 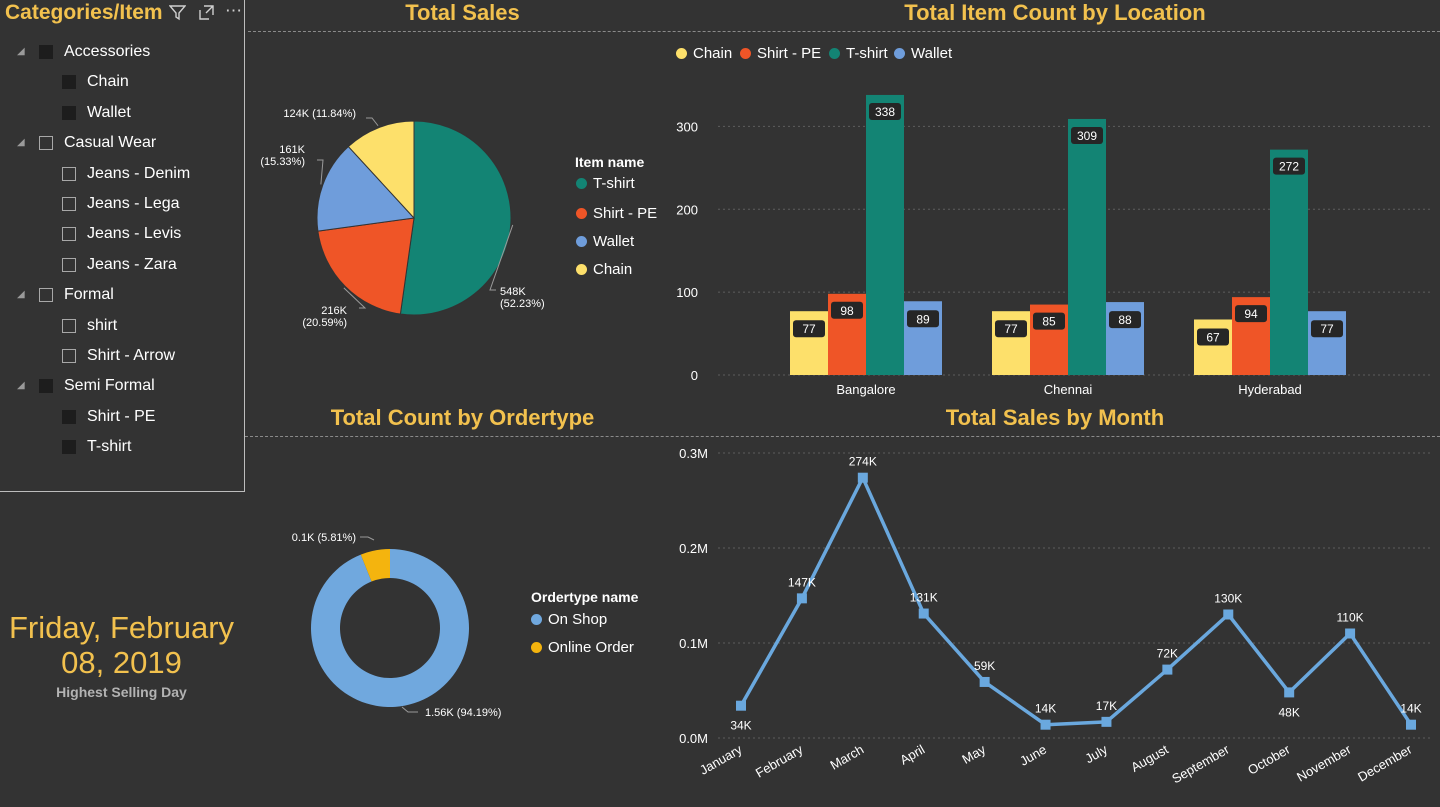 What do you see at coordinates (687, 209) in the screenshot?
I see `bar-y-tick: 200` at bounding box center [687, 209].